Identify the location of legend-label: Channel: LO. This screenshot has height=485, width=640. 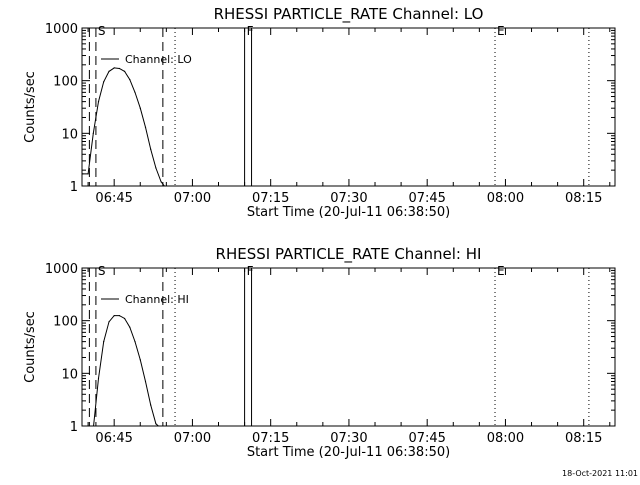
(158, 59).